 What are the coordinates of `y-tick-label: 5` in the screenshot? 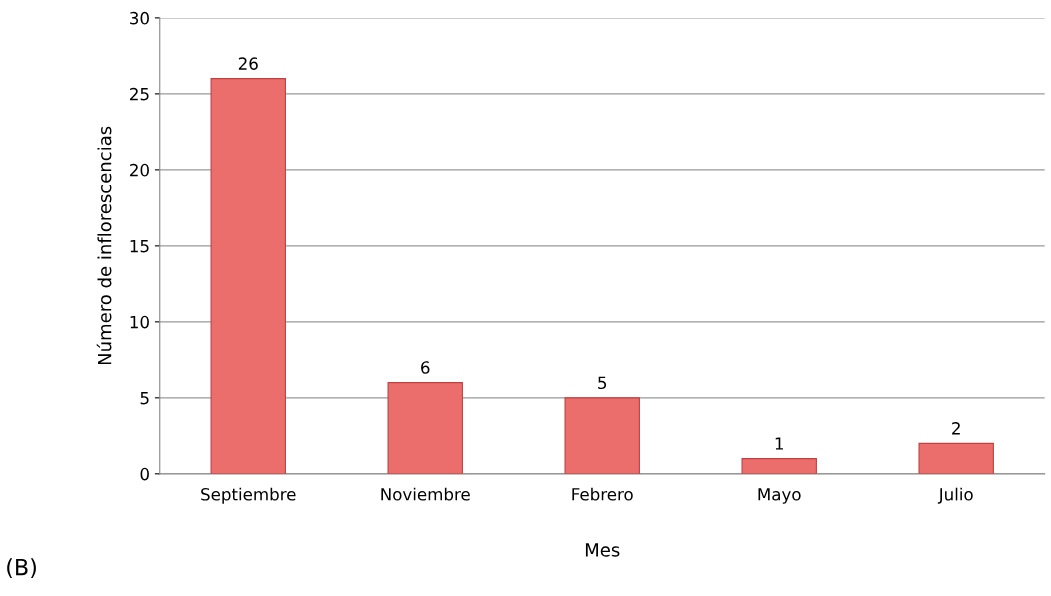 It's located at (144, 398).